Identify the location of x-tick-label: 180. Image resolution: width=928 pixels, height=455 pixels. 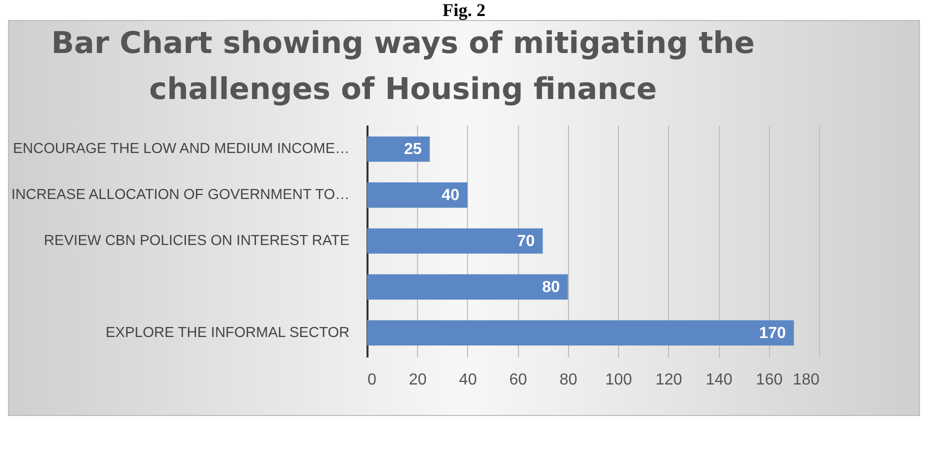
(806, 380).